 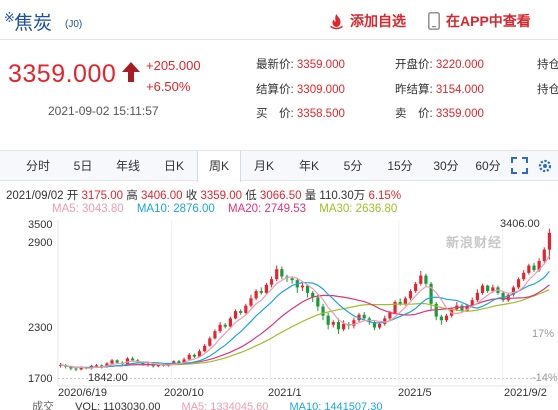 I want to click on quote-timestamp: 2021-09-02 15:11:57, so click(x=103, y=111).